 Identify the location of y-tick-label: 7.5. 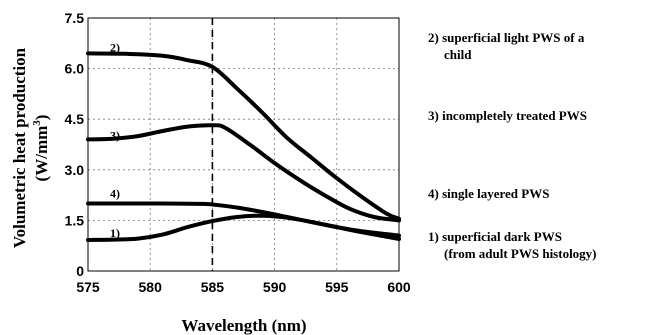
(75, 18).